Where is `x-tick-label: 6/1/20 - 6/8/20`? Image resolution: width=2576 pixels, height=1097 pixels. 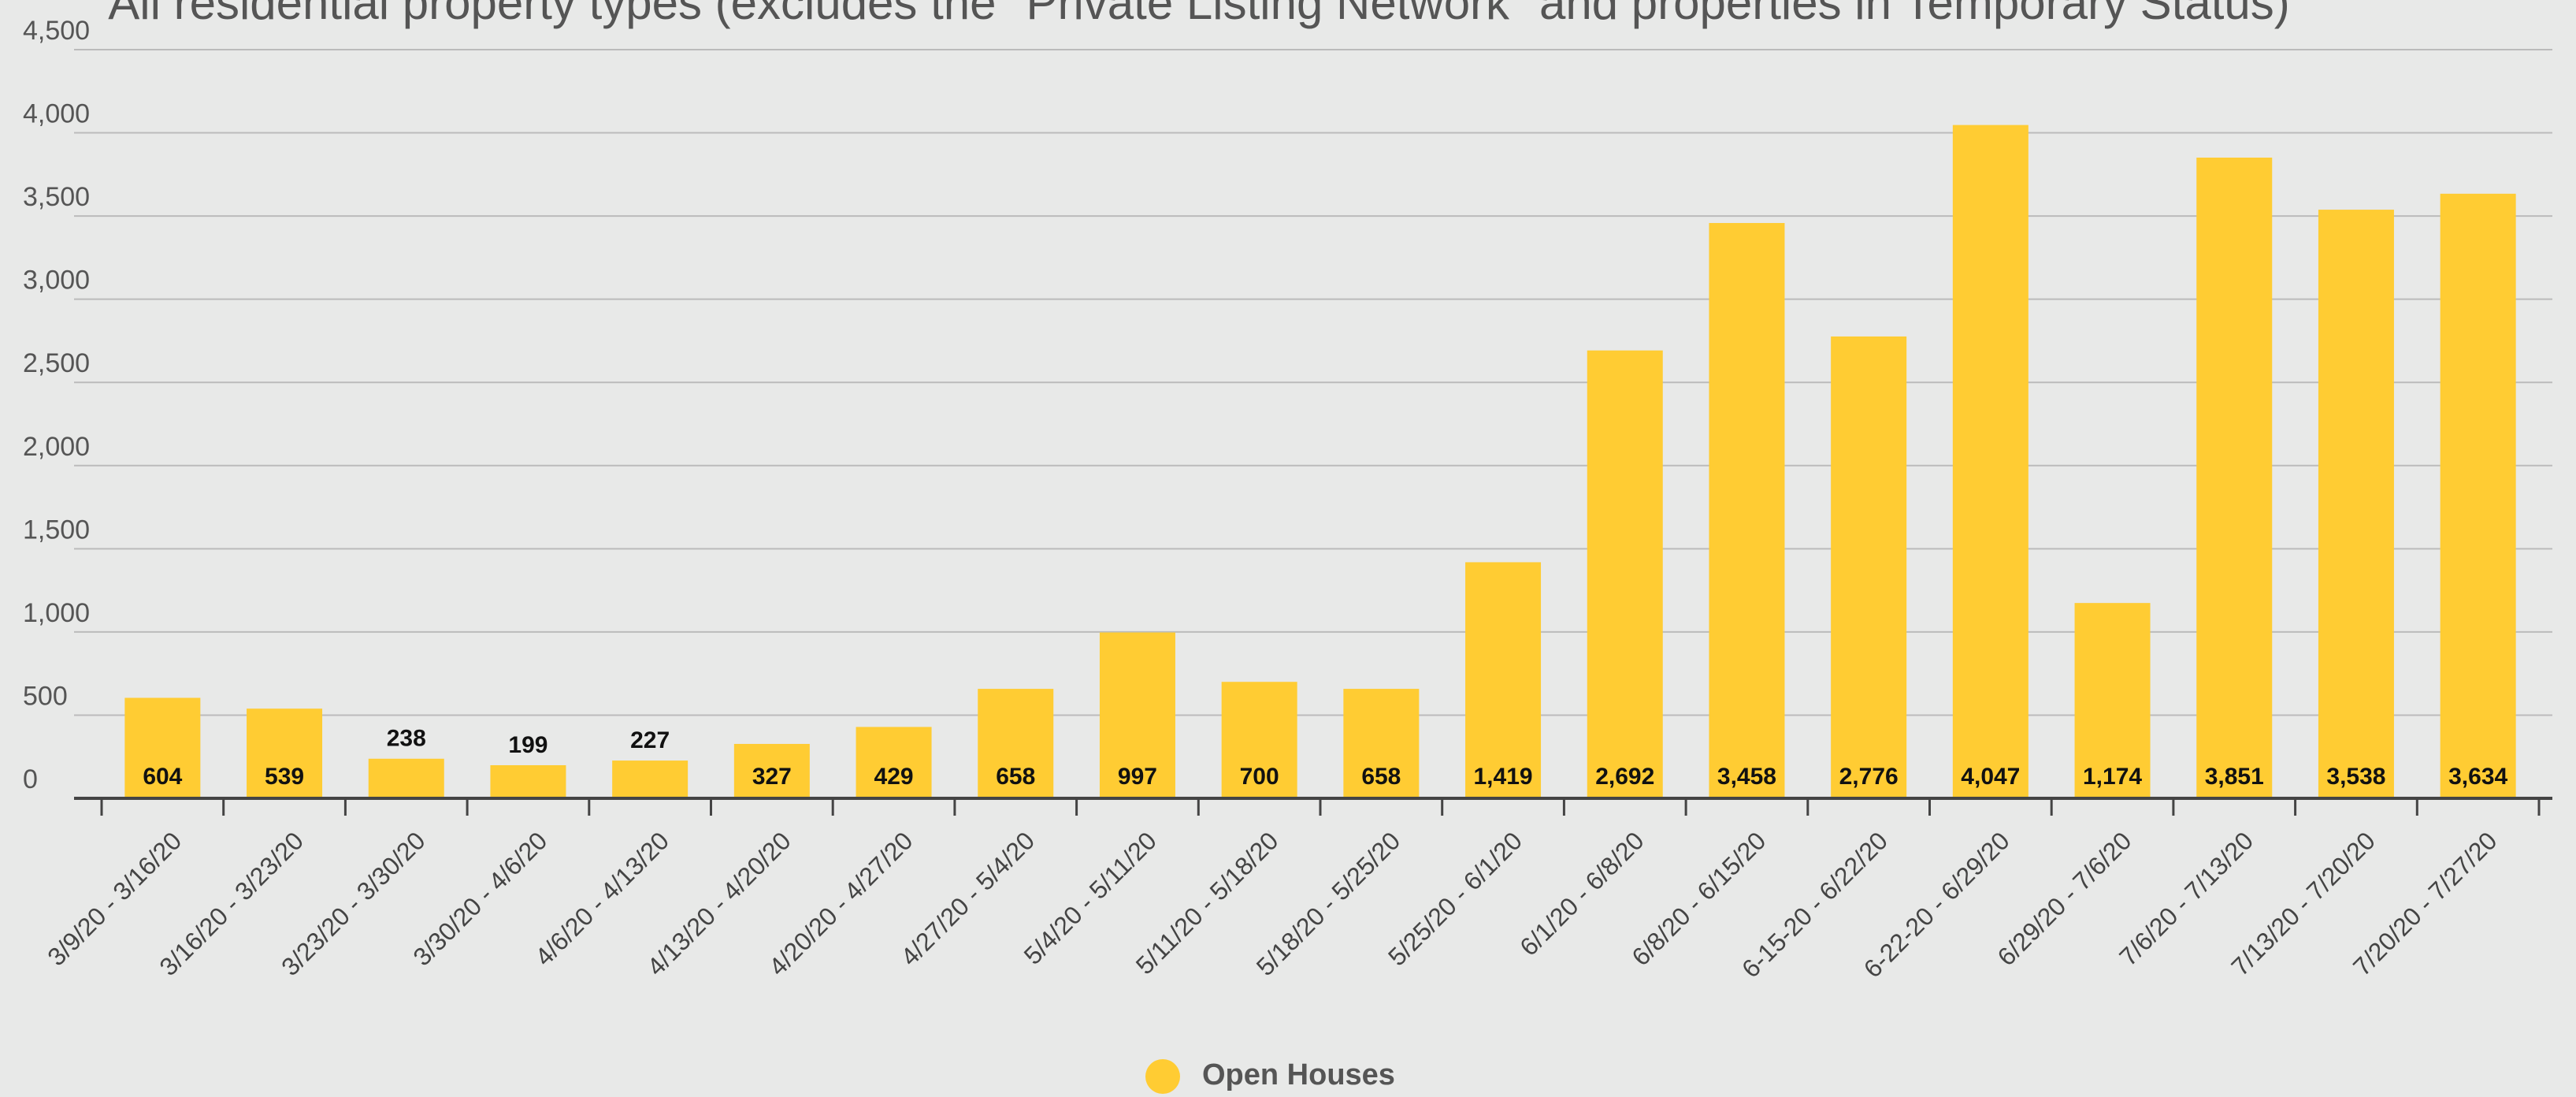 x-tick-label: 6/1/20 - 6/8/20 is located at coordinates (1581, 893).